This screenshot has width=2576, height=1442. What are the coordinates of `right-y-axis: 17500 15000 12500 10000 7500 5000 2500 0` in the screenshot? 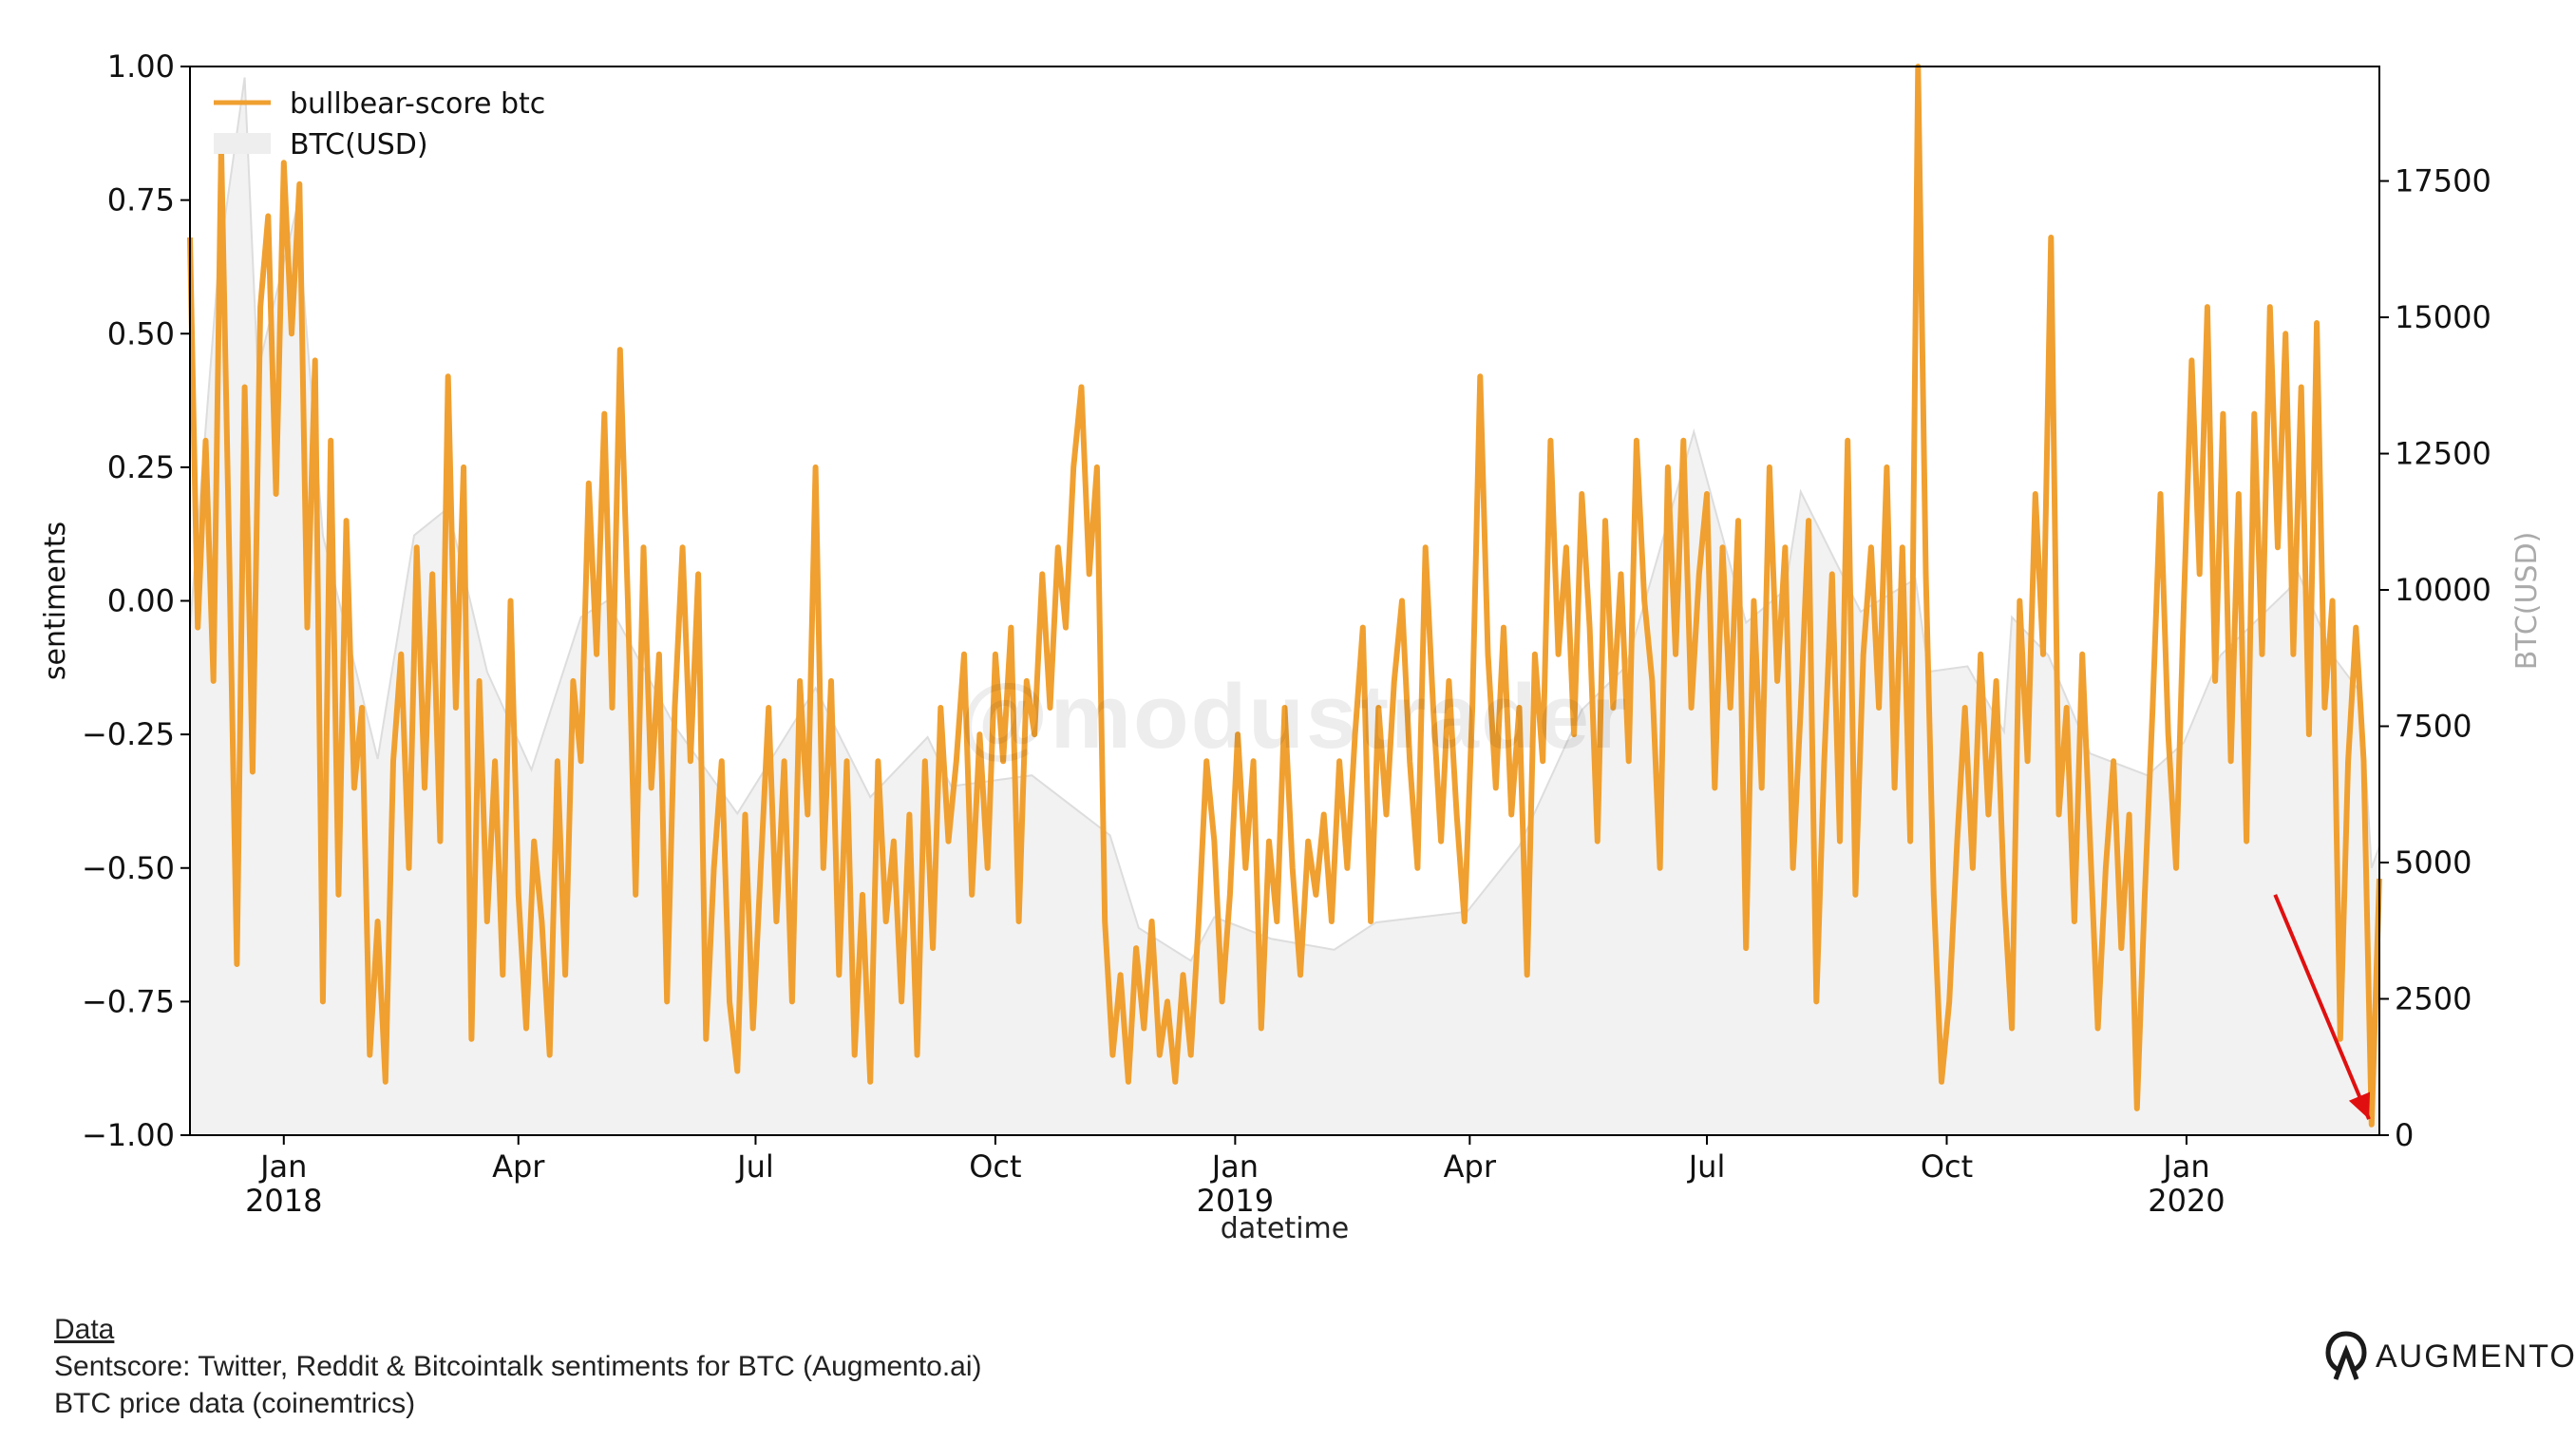 It's located at (2435, 658).